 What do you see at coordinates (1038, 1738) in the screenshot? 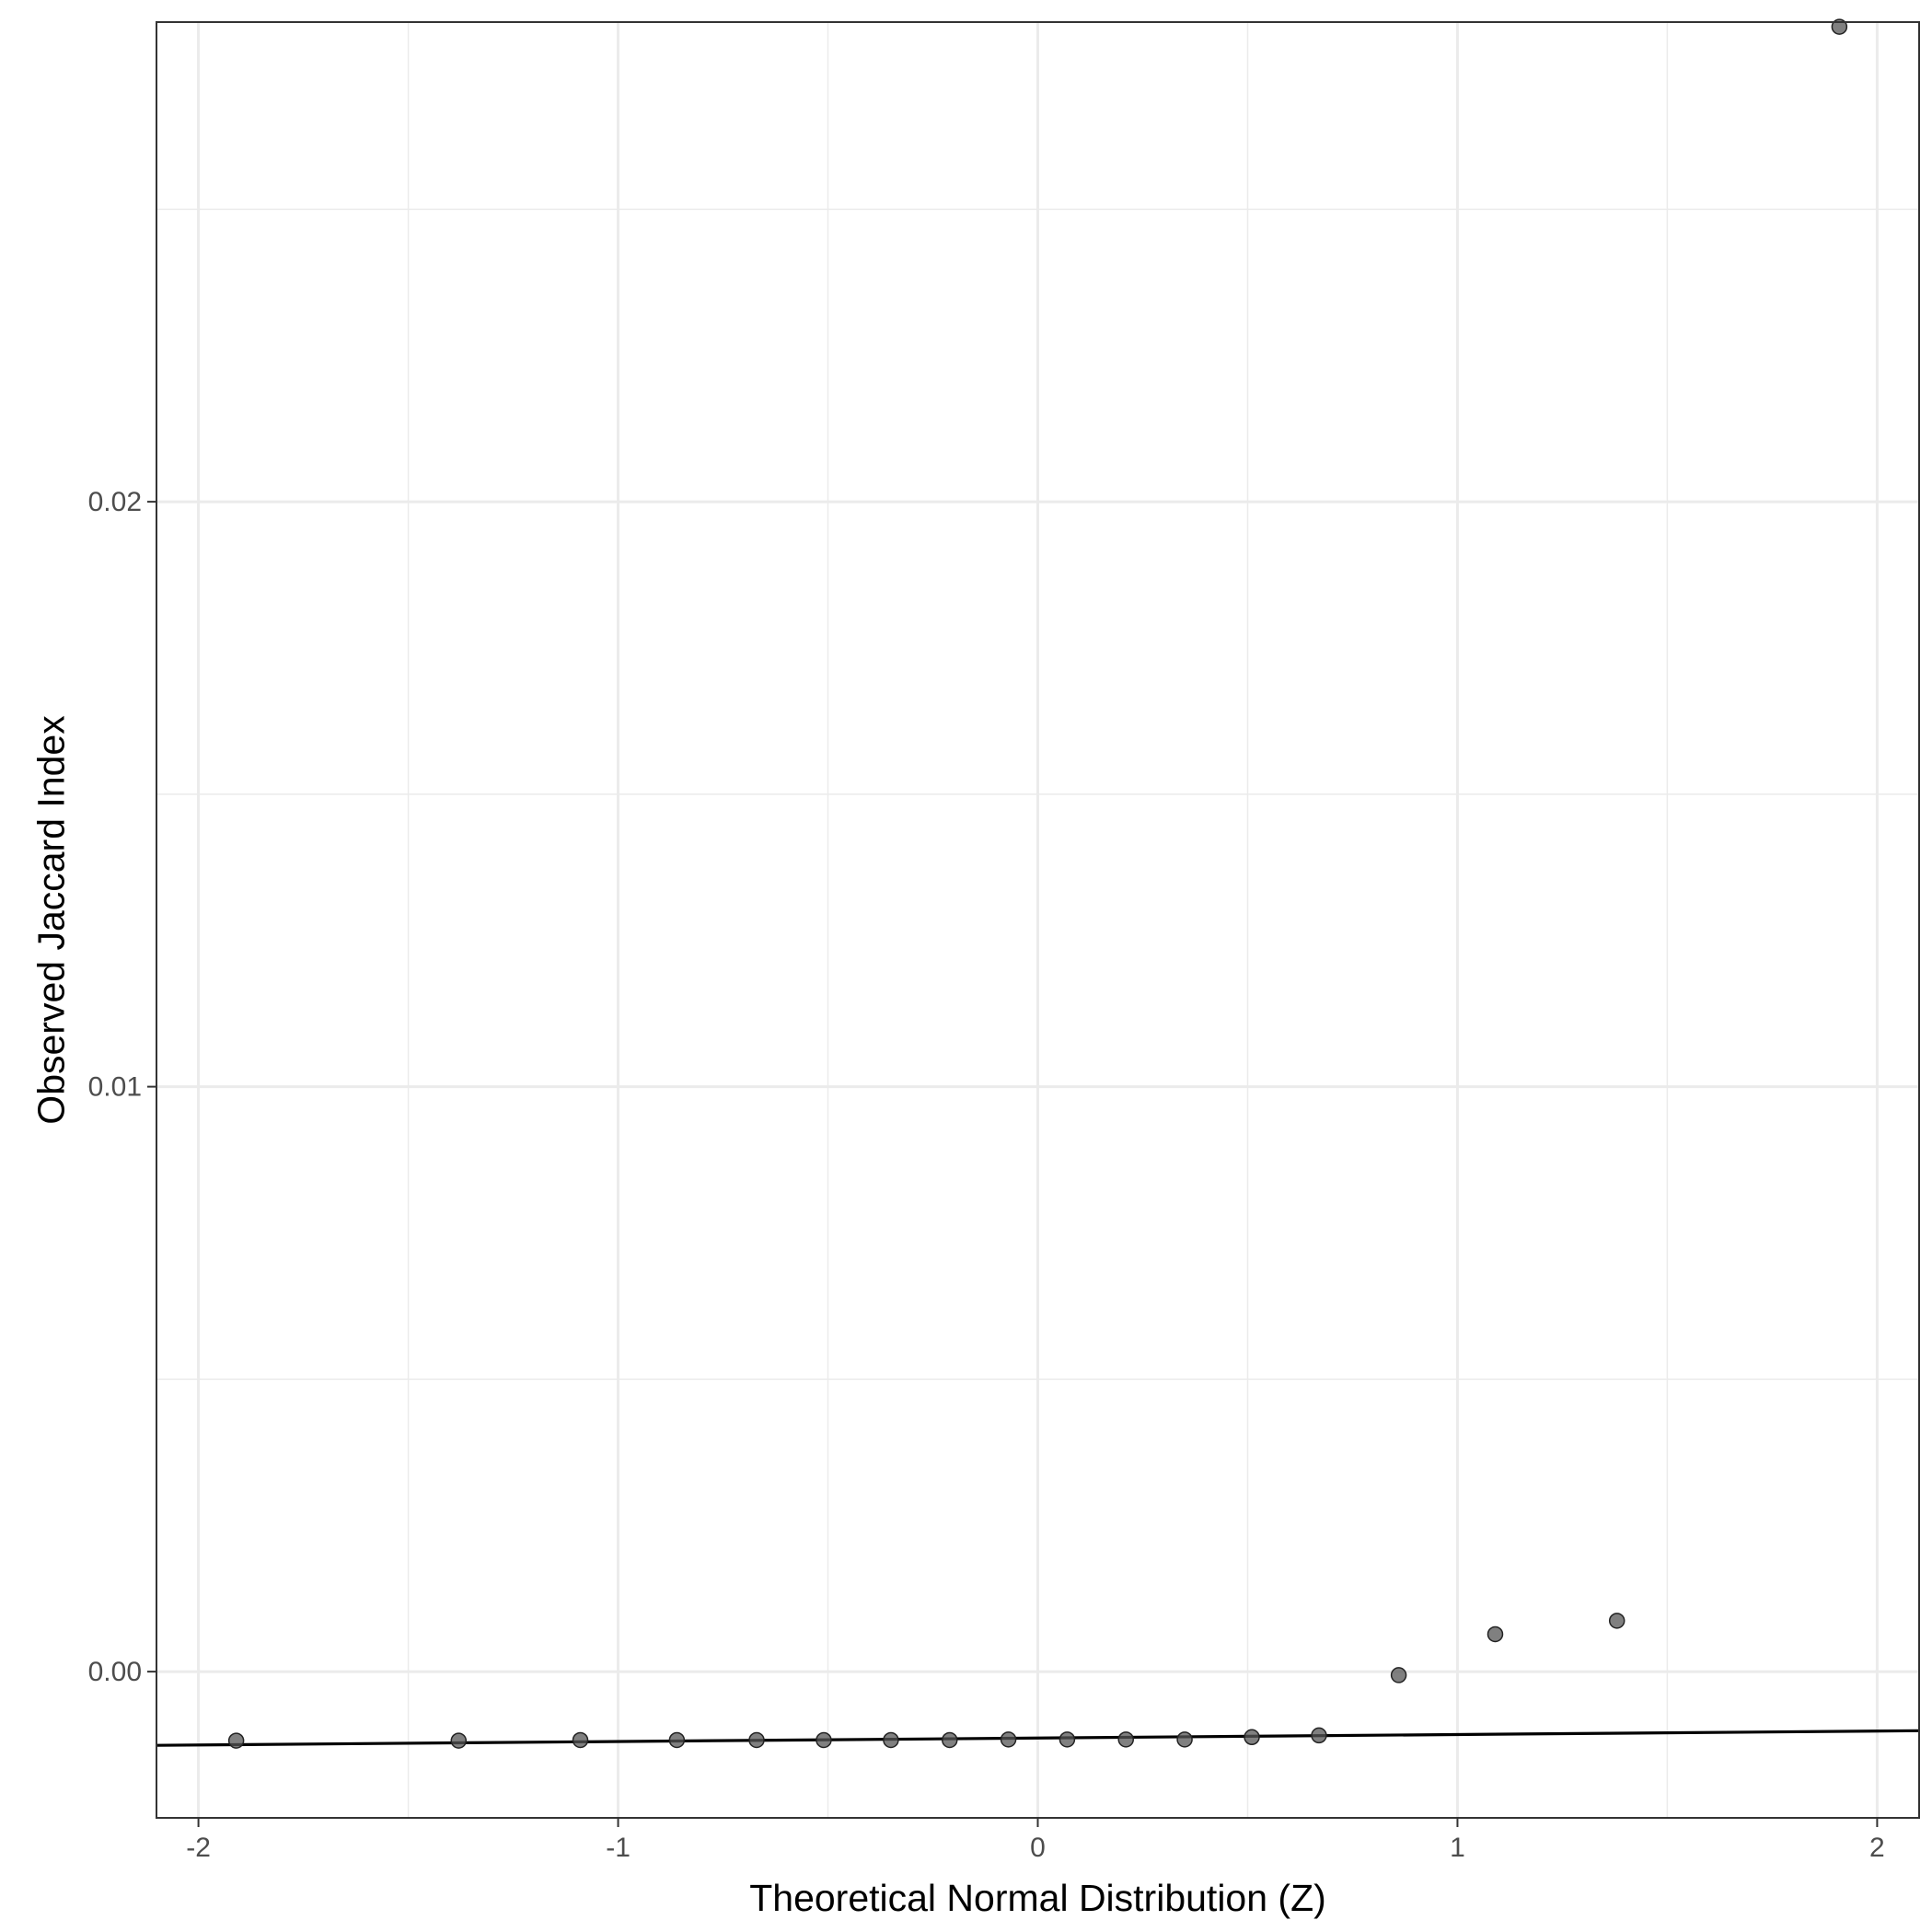
I see `reference-line` at bounding box center [1038, 1738].